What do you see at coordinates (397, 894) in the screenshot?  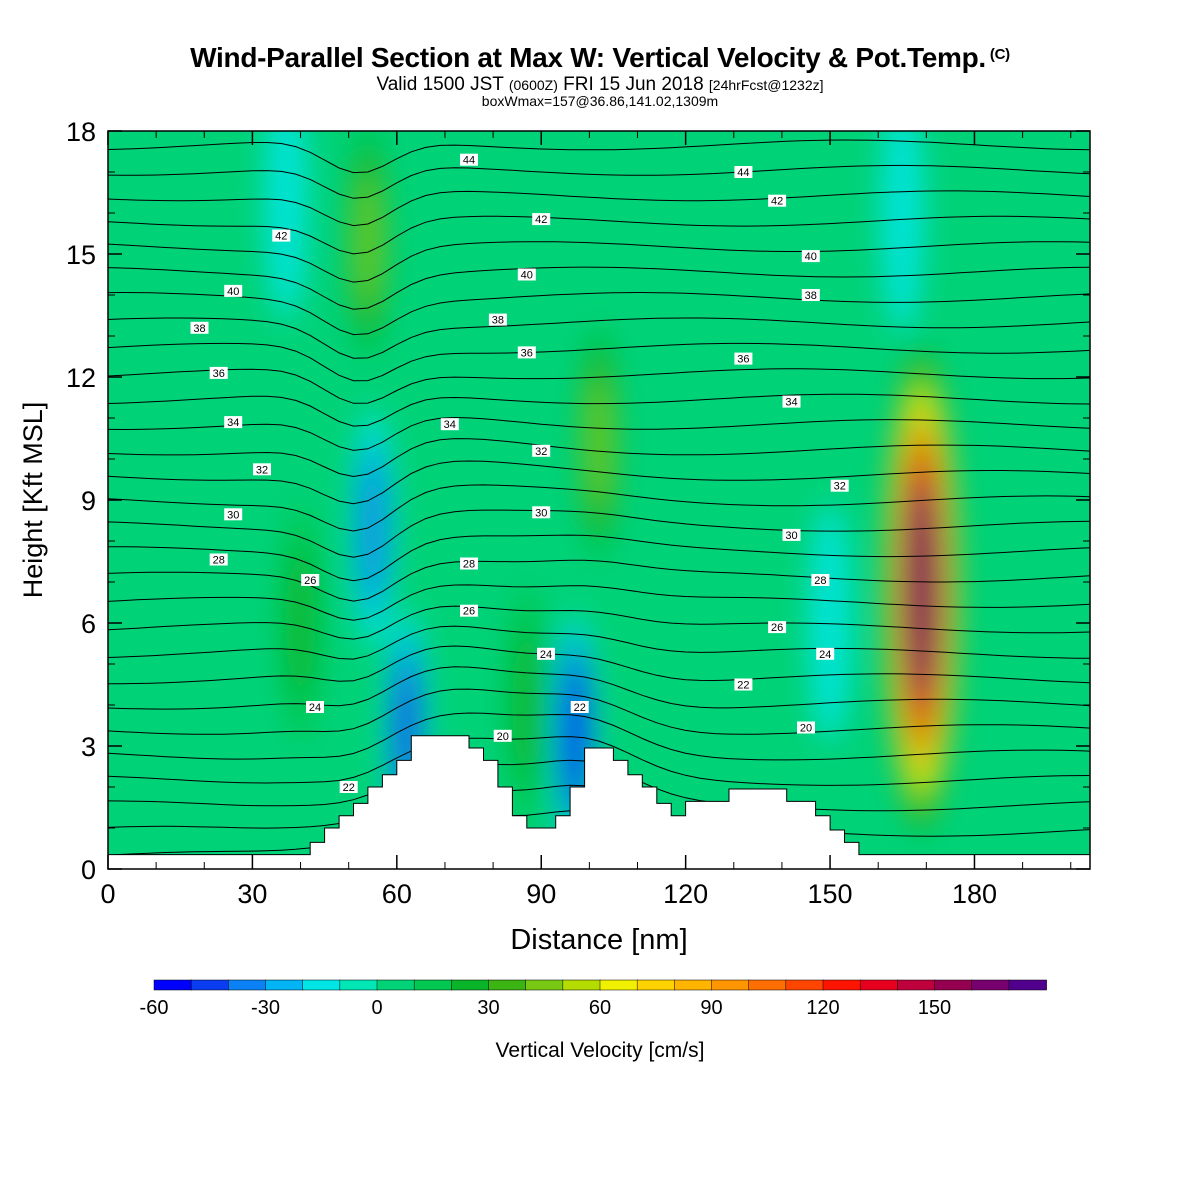 I see `x-tick-label: 60` at bounding box center [397, 894].